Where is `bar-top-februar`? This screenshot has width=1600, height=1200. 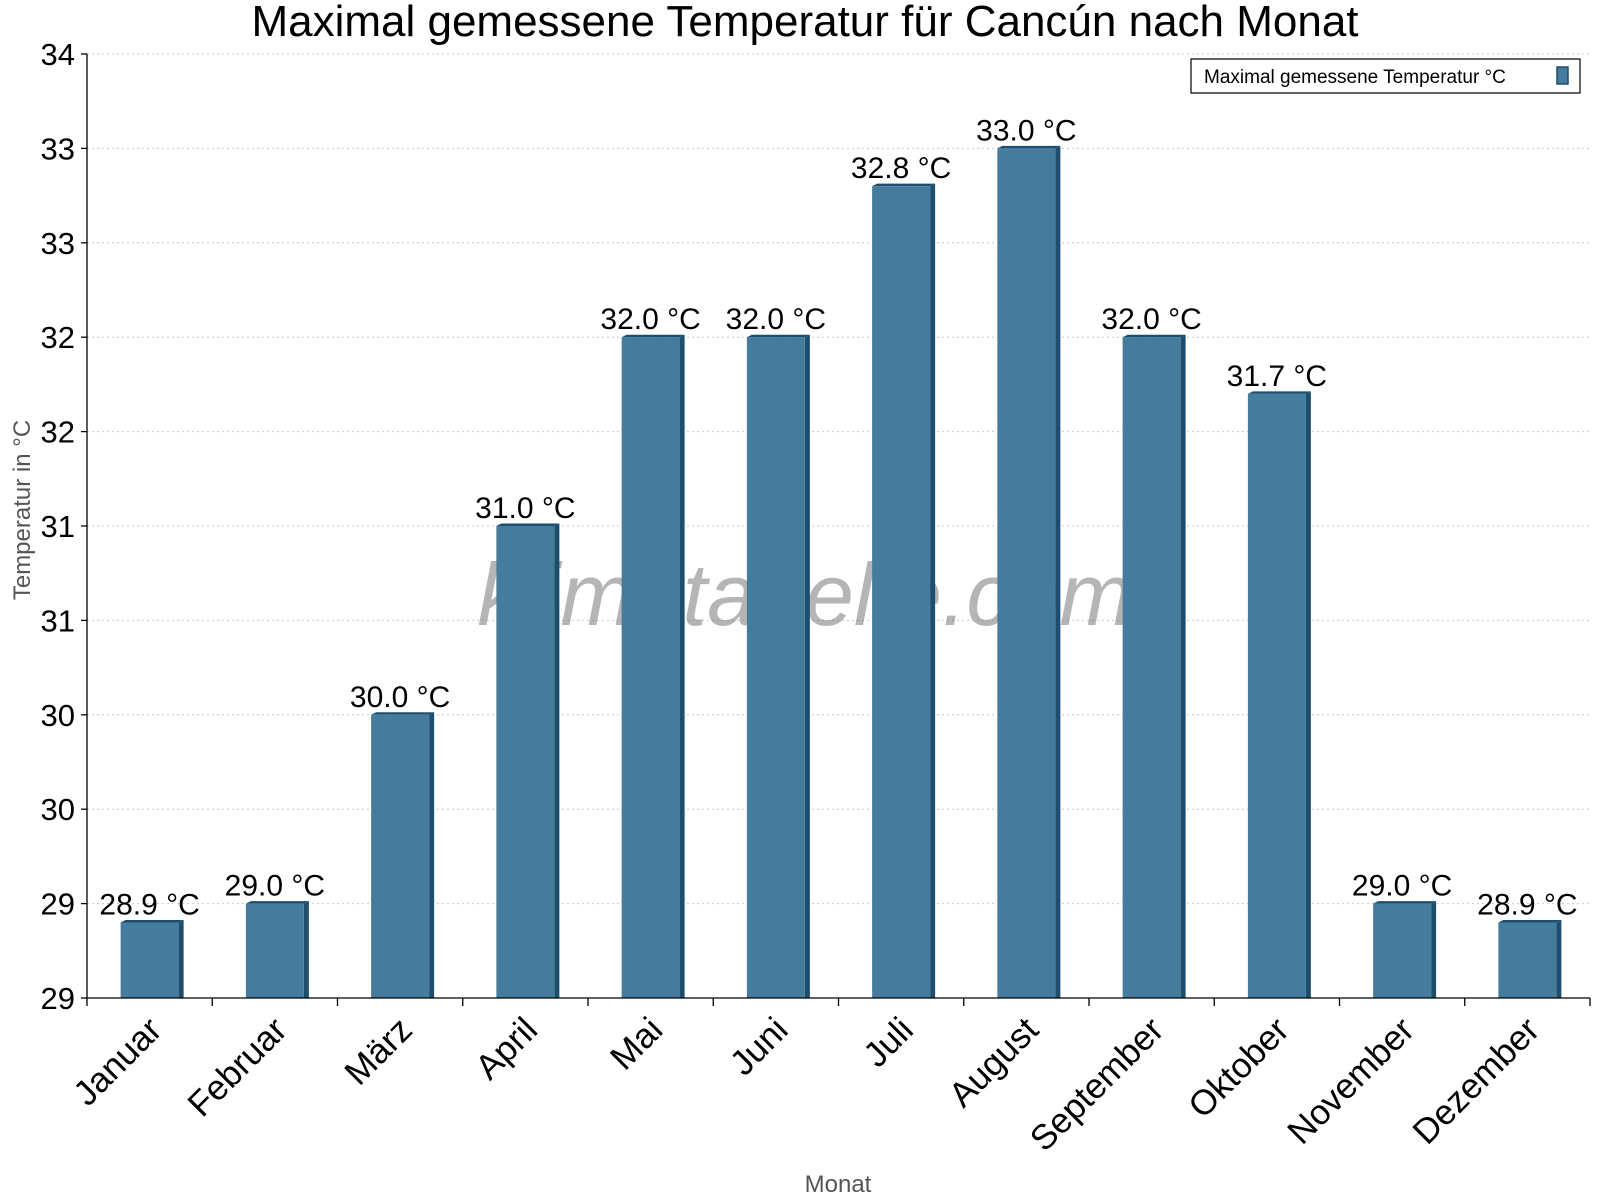 bar-top-februar is located at coordinates (277, 902).